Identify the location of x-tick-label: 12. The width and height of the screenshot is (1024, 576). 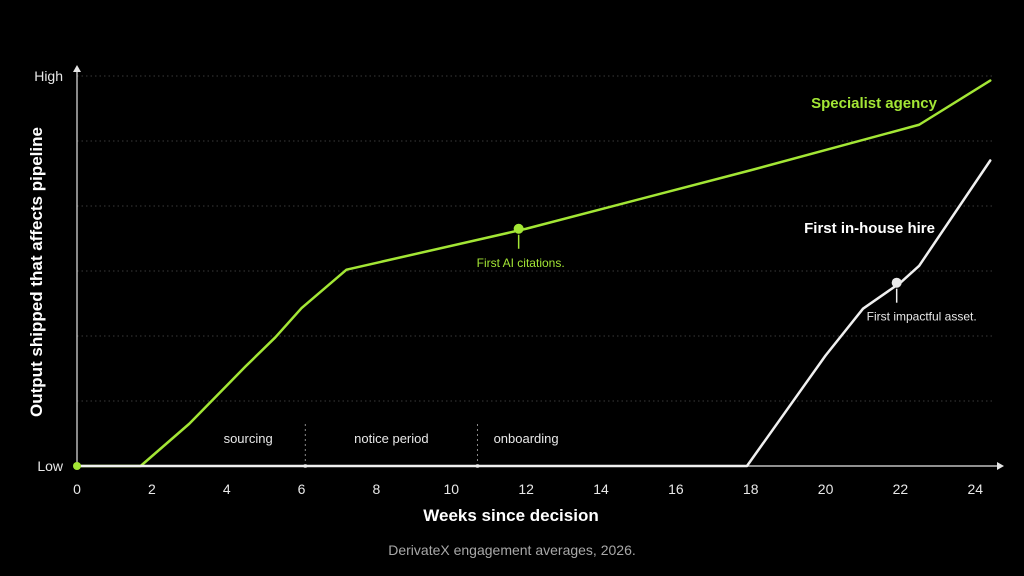
(526, 489).